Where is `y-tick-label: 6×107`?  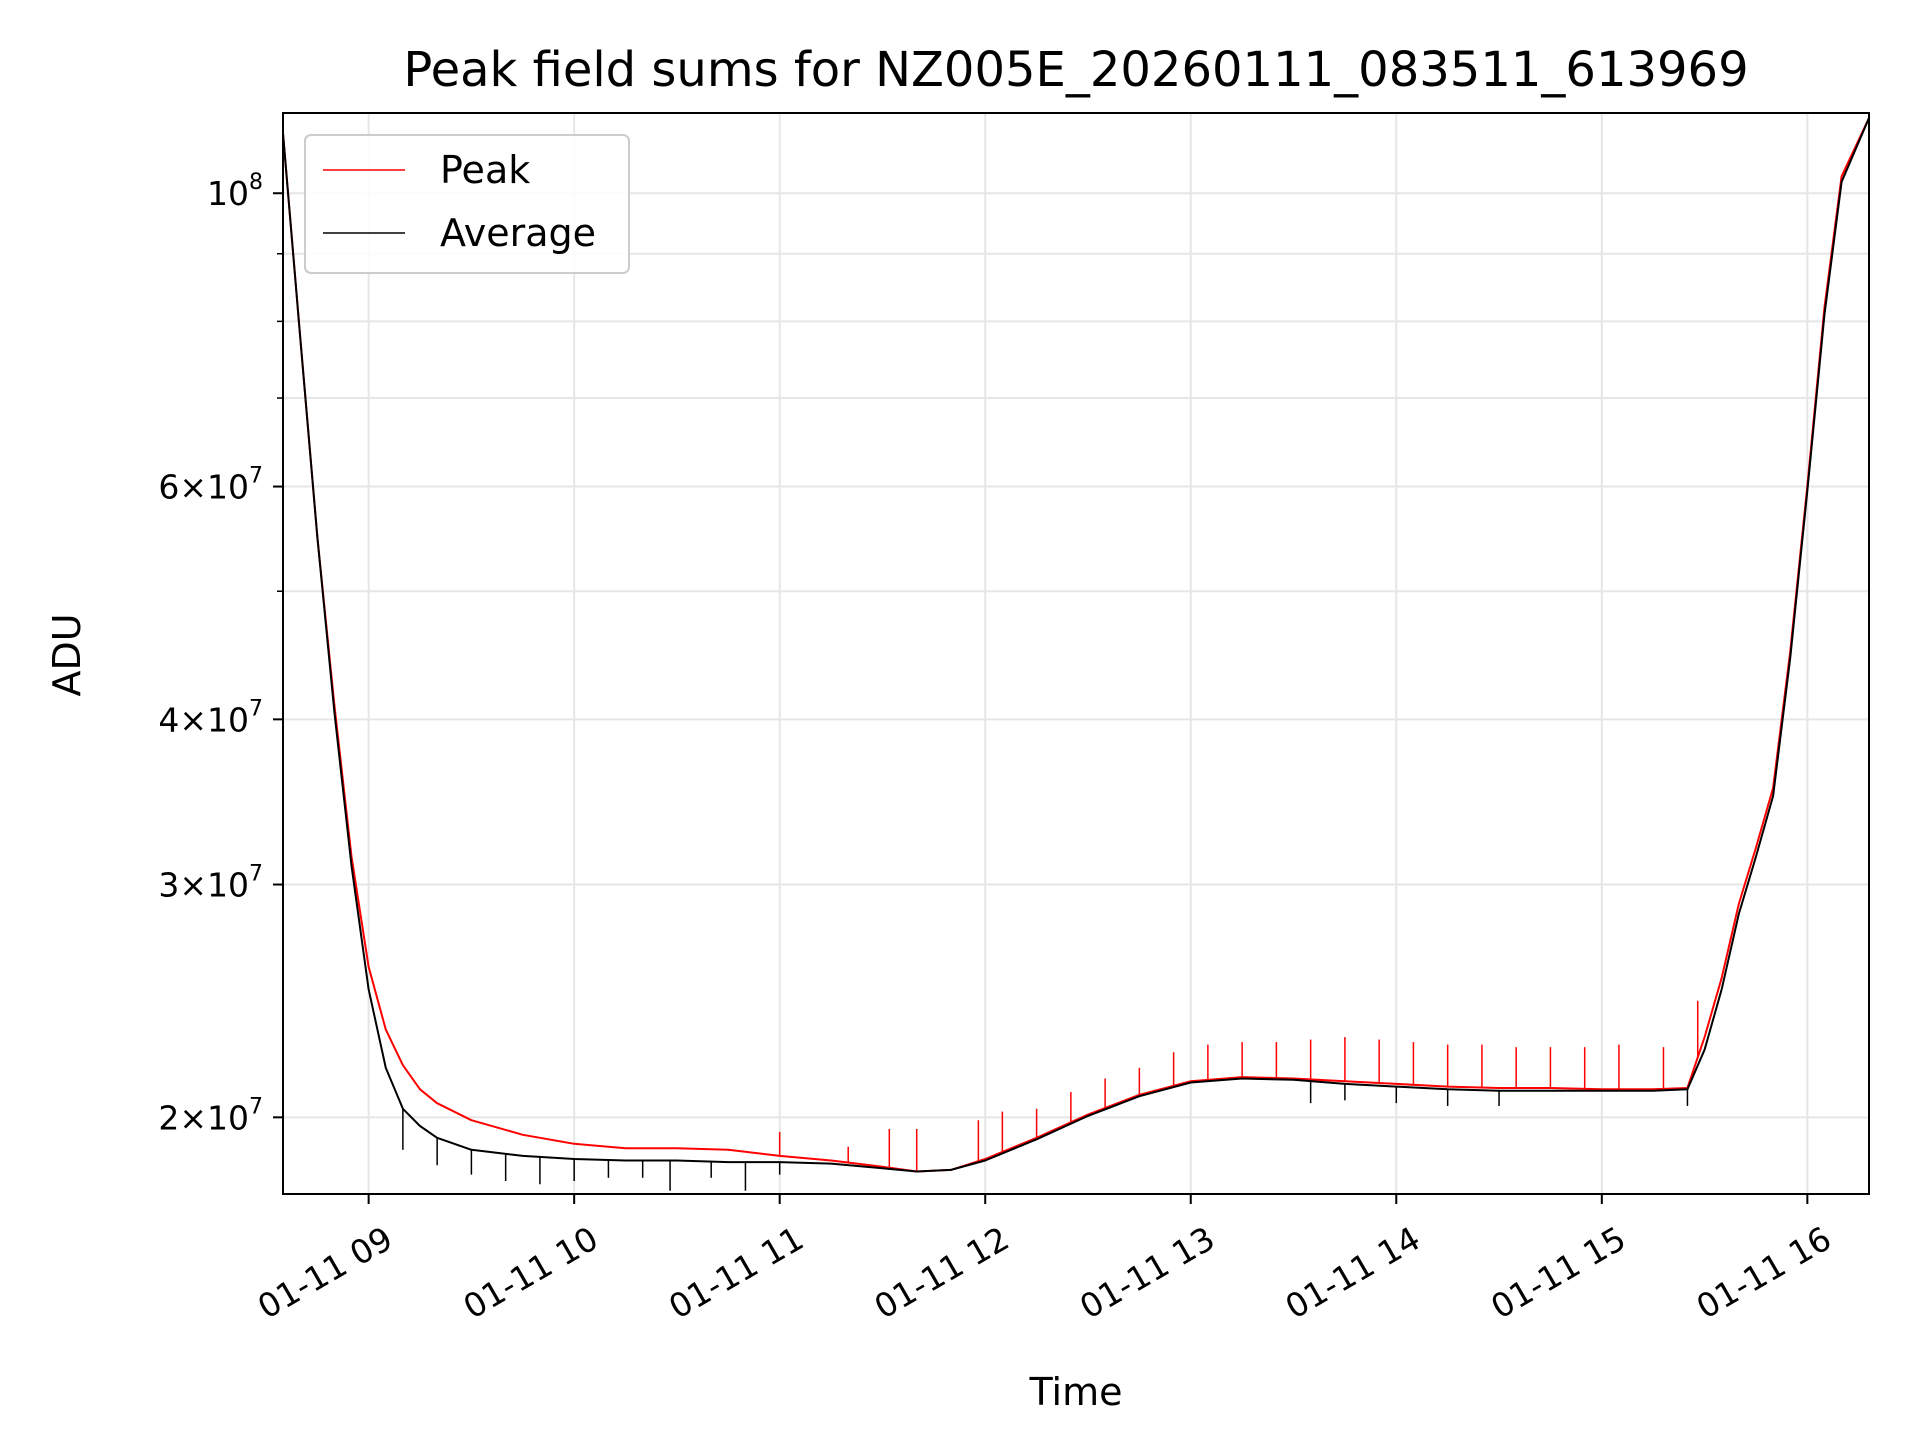 y-tick-label: 6×107 is located at coordinates (210, 485).